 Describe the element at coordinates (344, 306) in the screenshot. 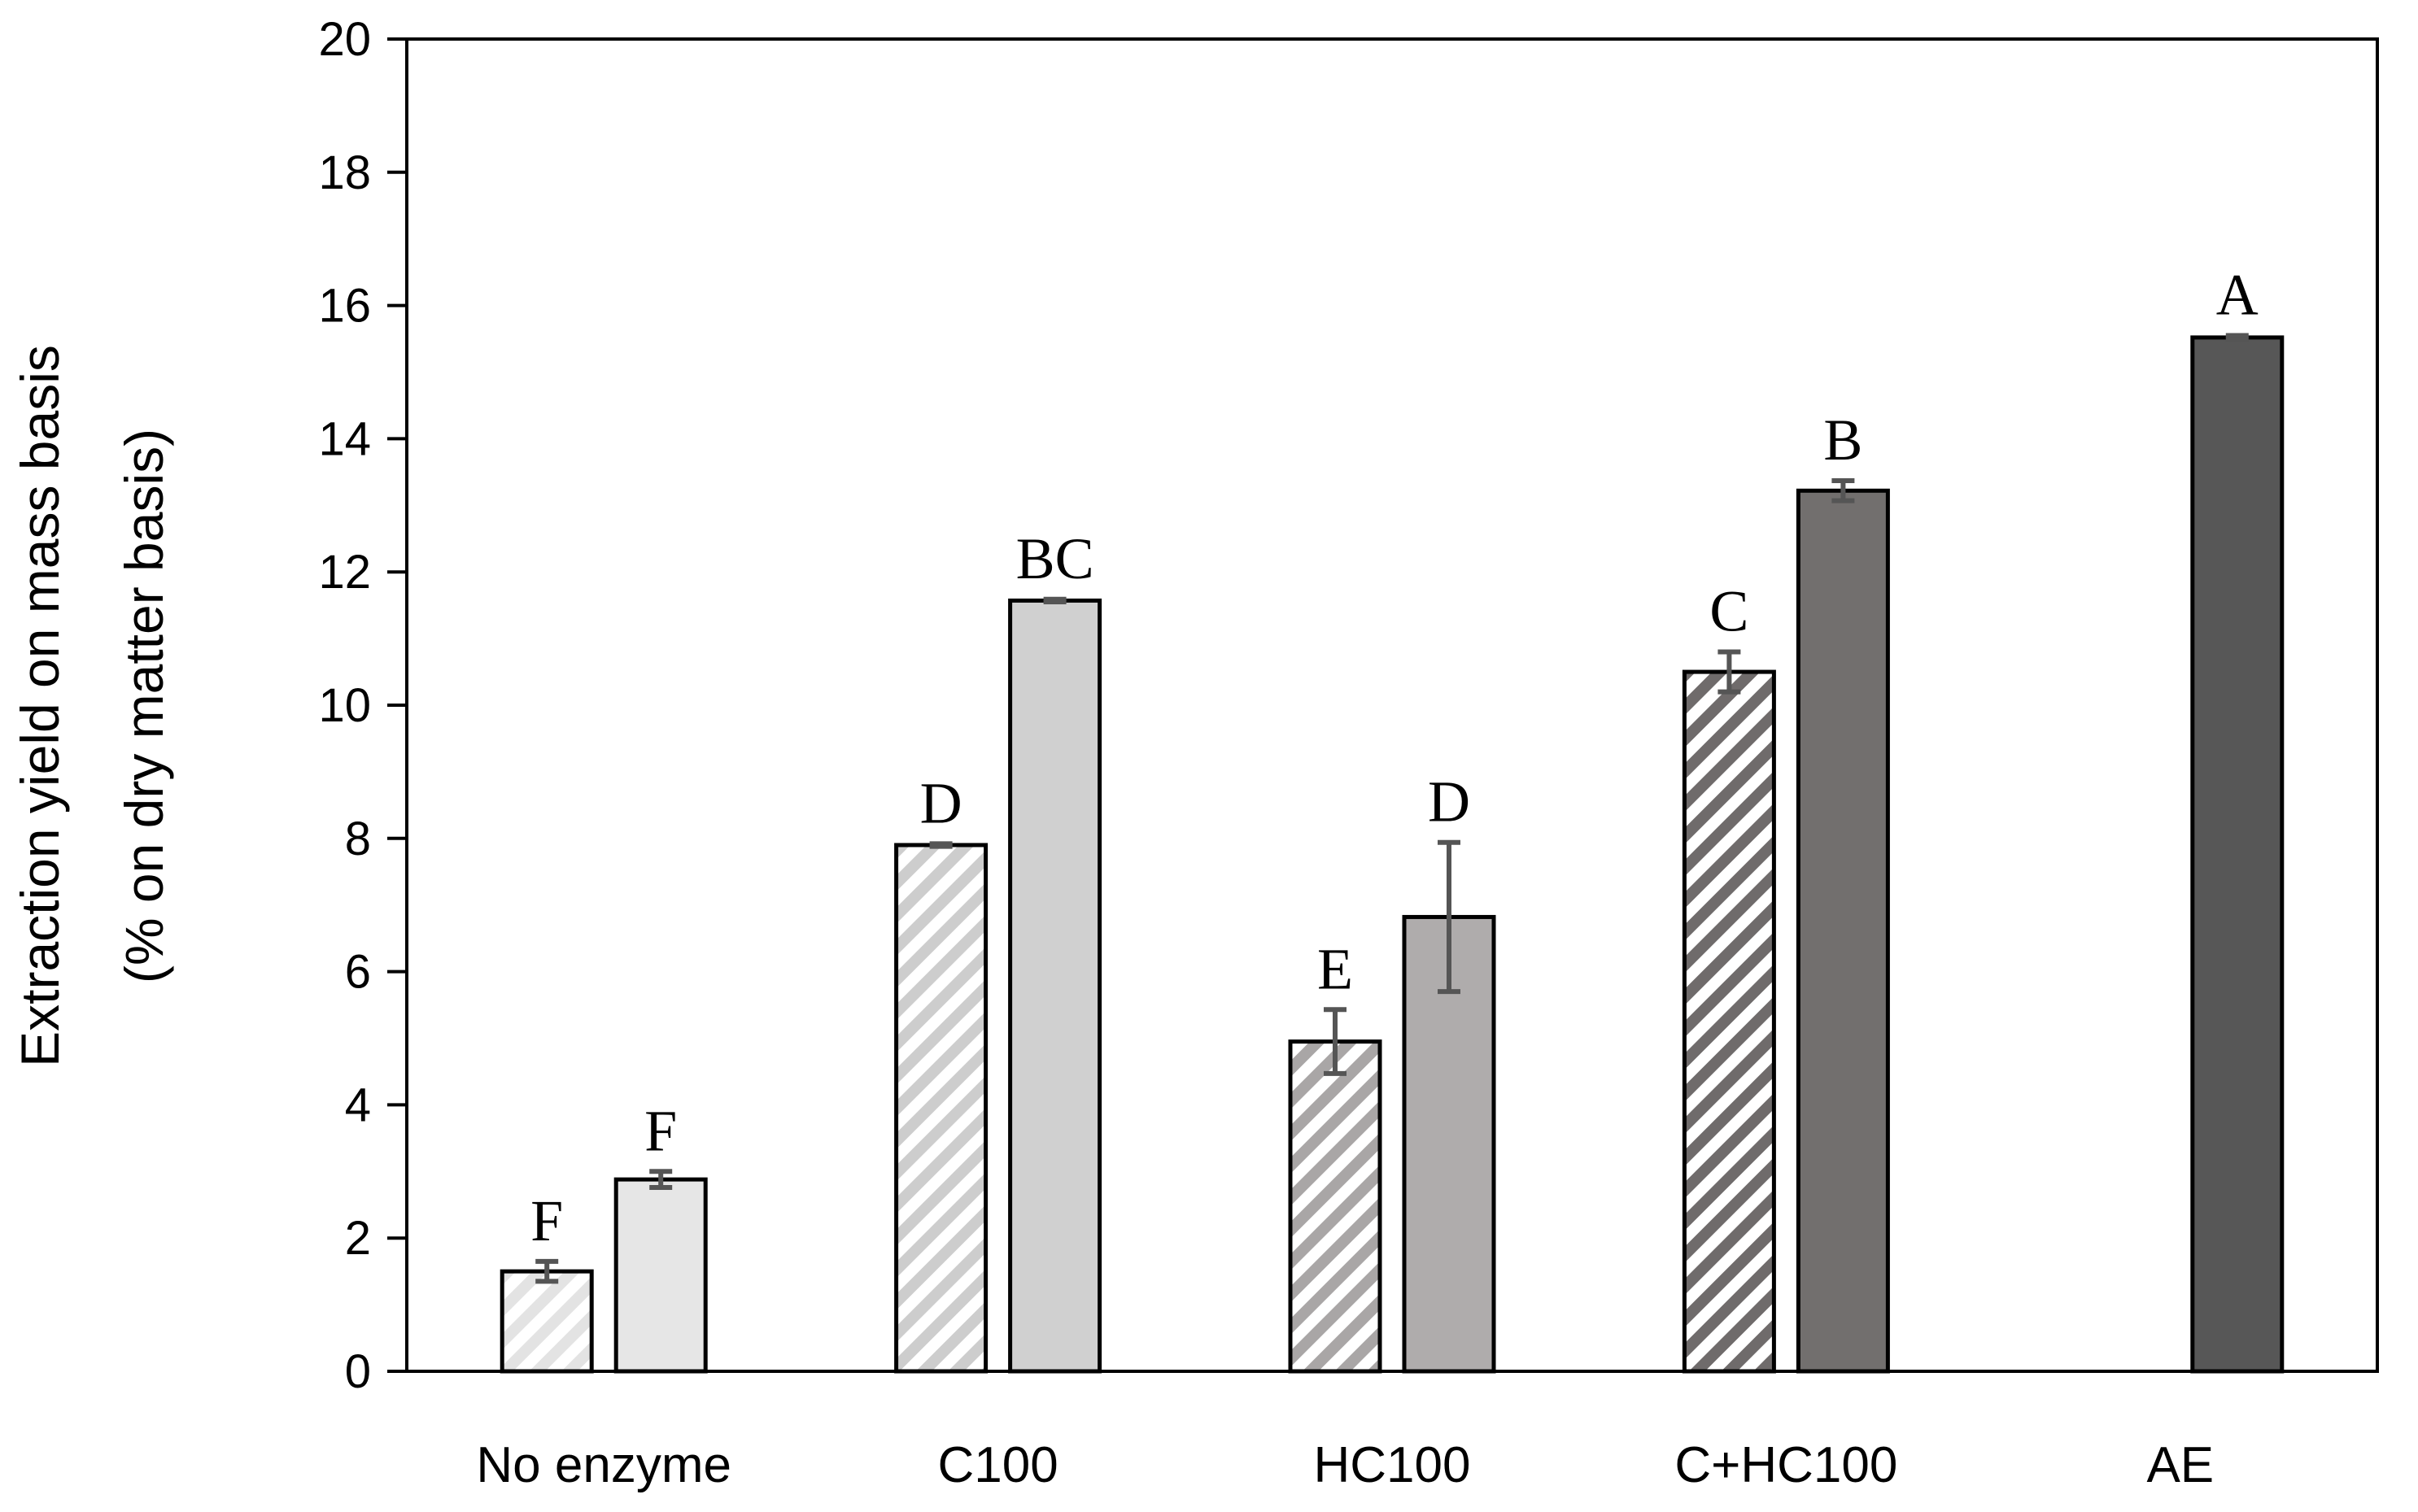

I see `y-tick-label: 16` at that location.